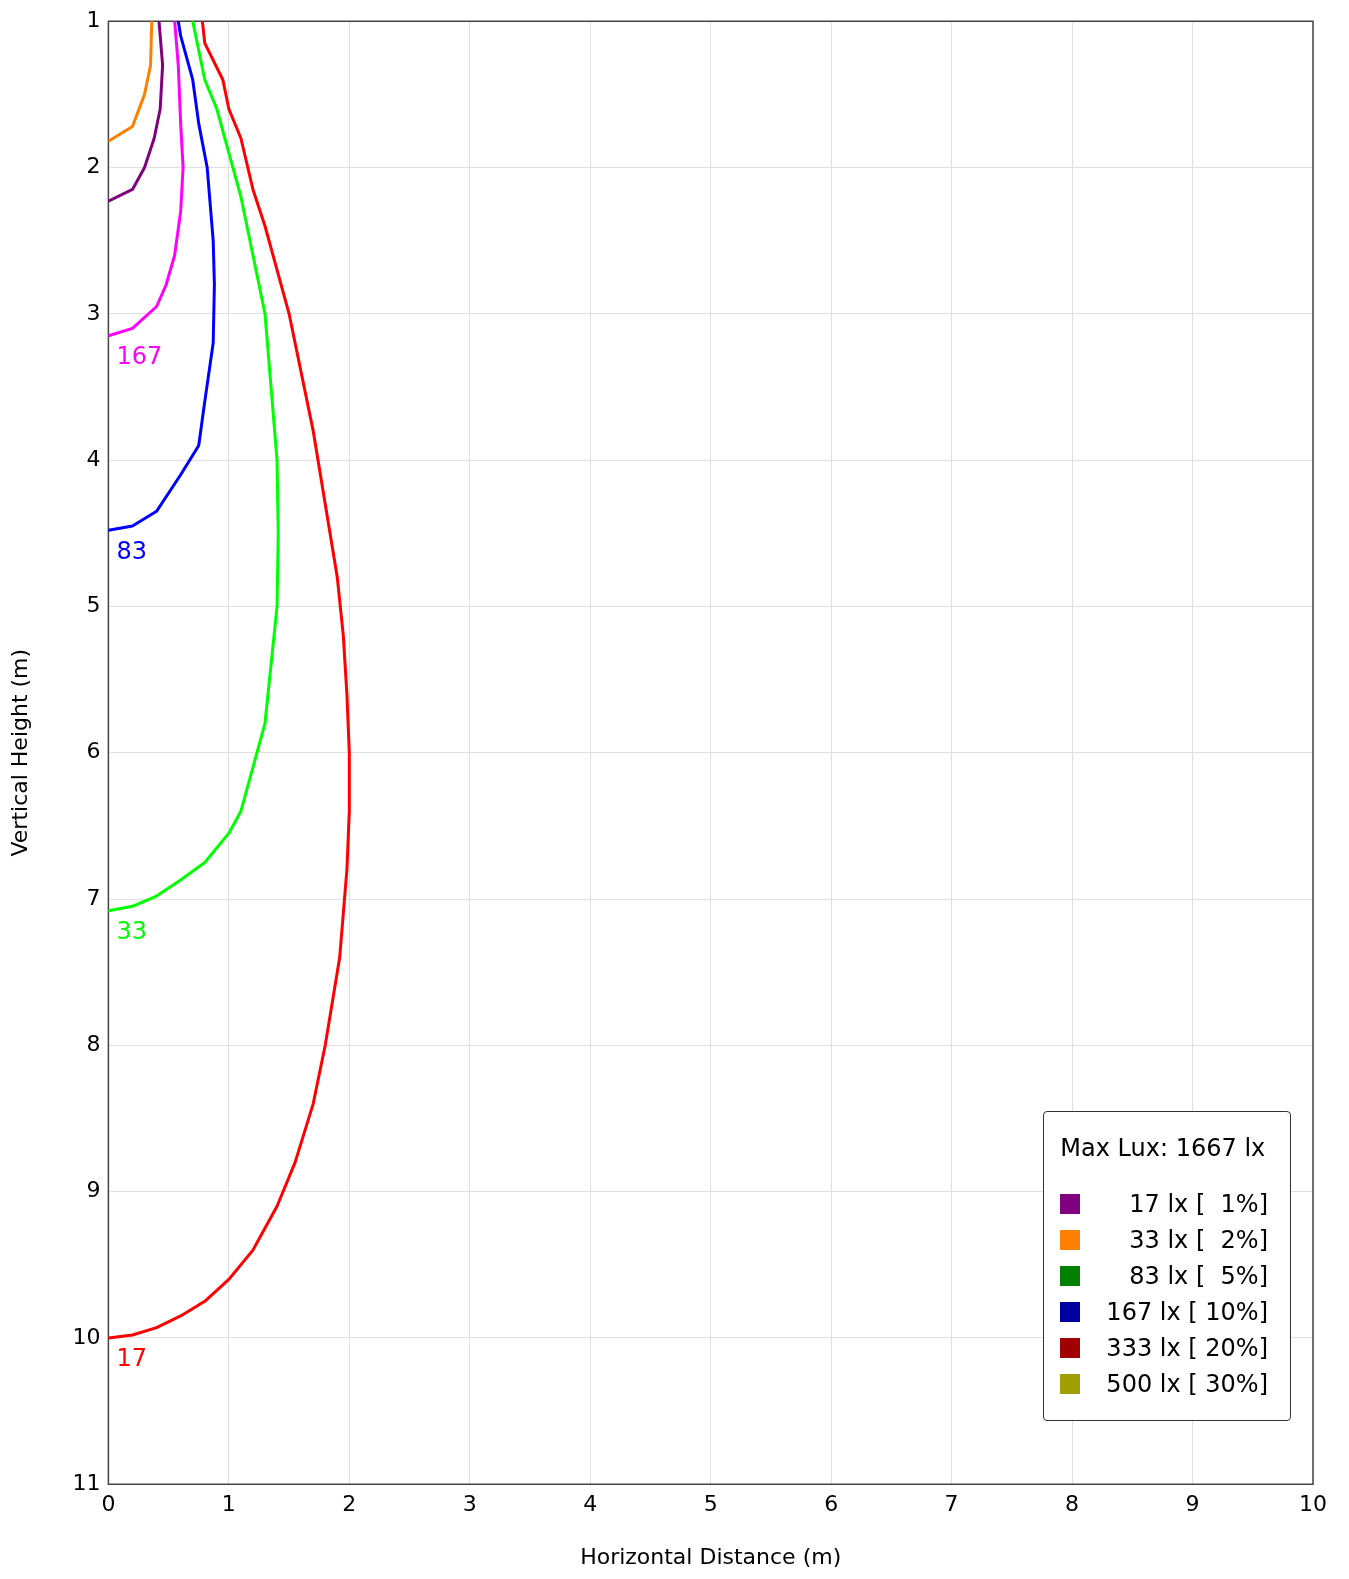 This screenshot has width=1349, height=1579. Describe the element at coordinates (93, 166) in the screenshot. I see `y-tick-label: 2` at that location.